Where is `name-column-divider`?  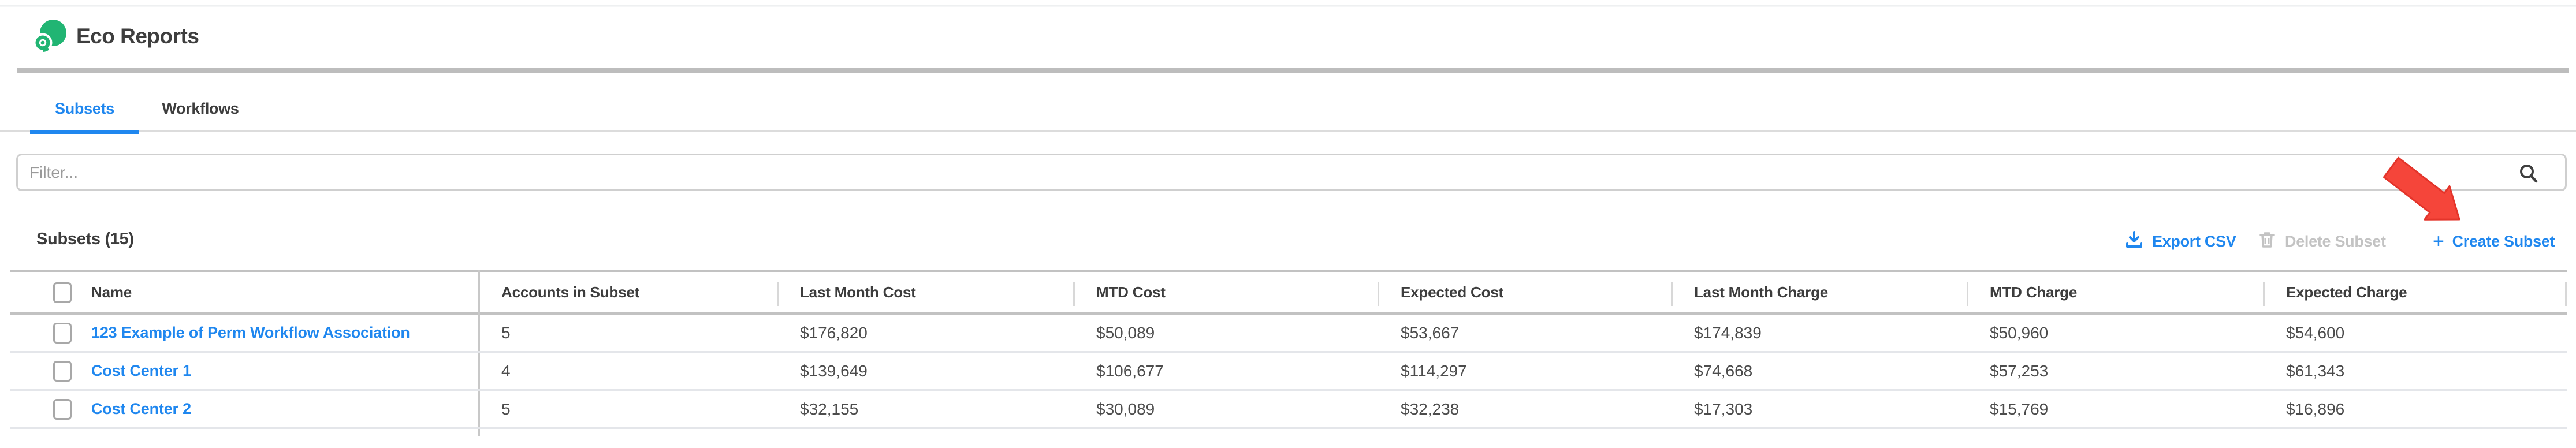
name-column-divider is located at coordinates (479, 353).